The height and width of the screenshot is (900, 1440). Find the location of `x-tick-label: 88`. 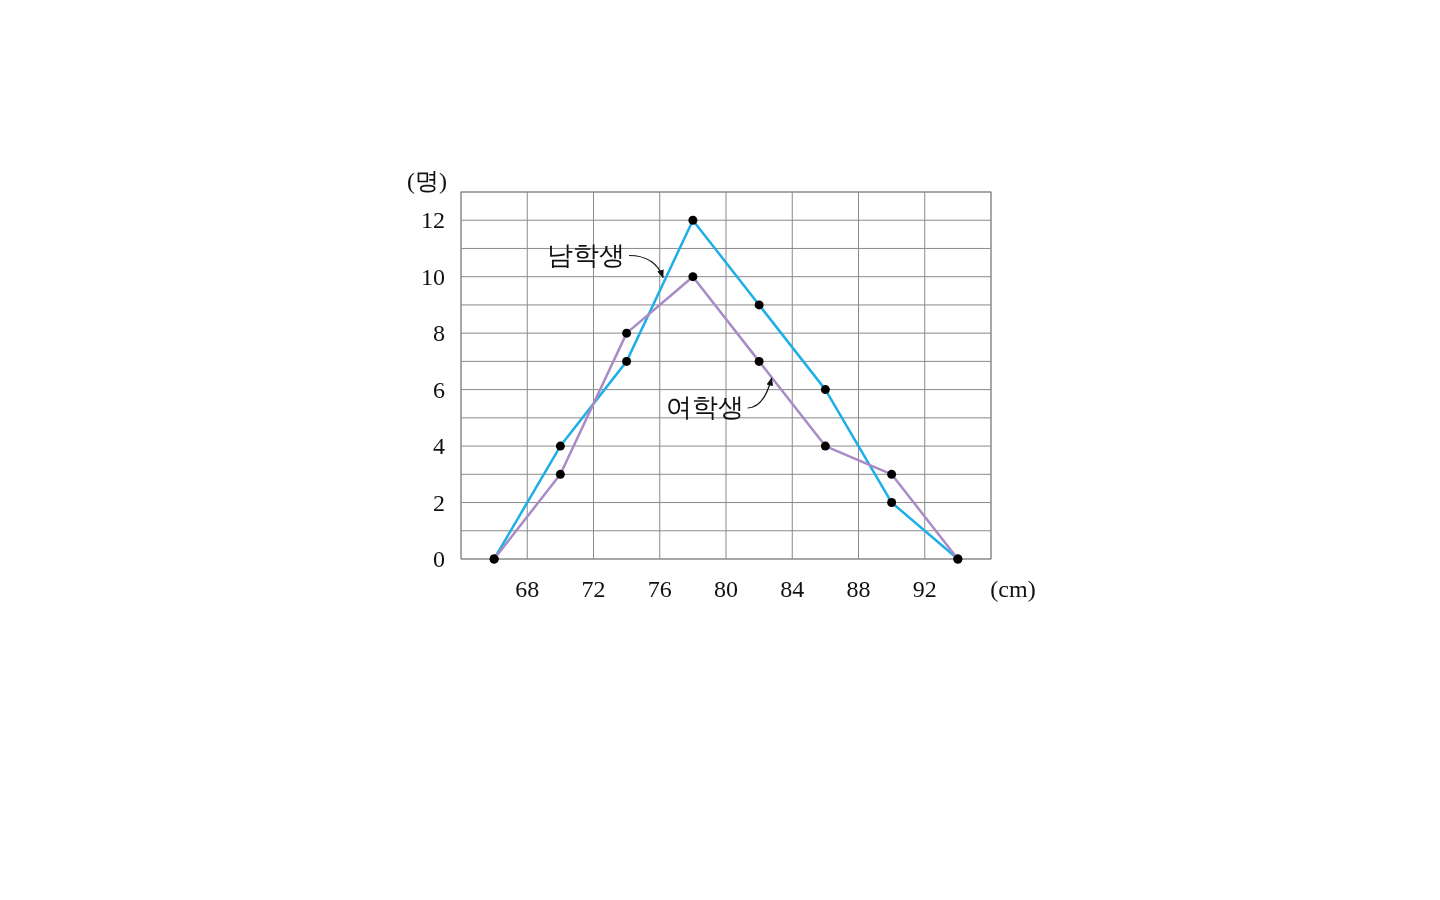

x-tick-label: 88 is located at coordinates (858, 589).